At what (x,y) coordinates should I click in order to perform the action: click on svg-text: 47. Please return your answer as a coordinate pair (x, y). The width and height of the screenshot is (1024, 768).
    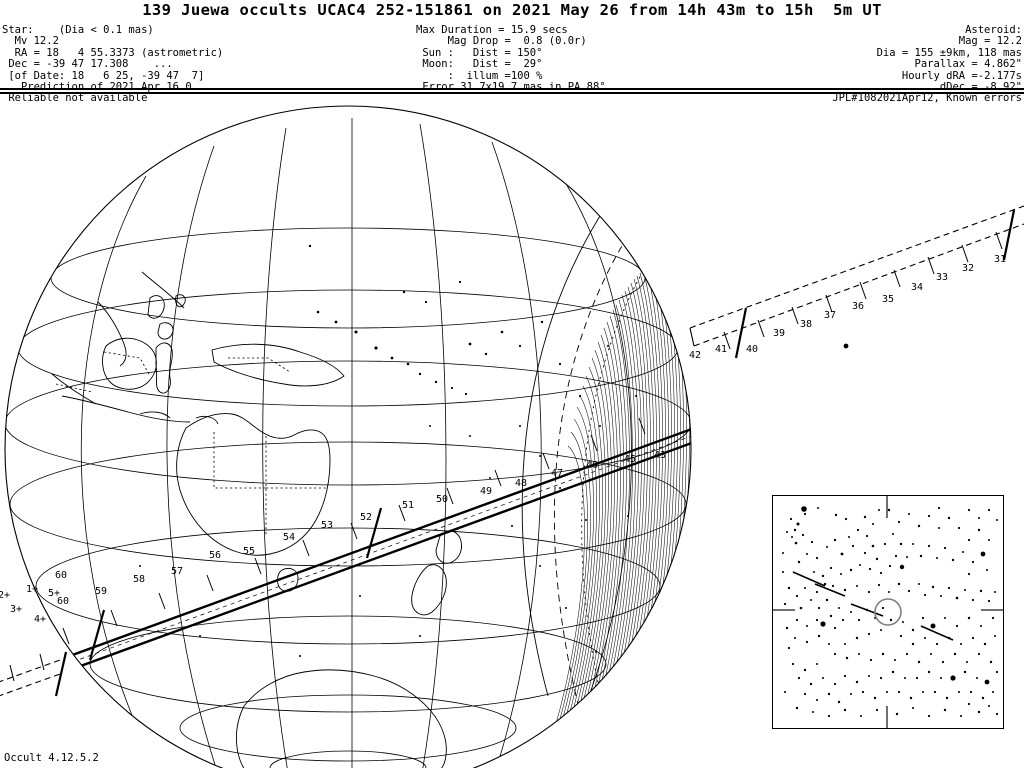
    Looking at the image, I should click on (557, 473).